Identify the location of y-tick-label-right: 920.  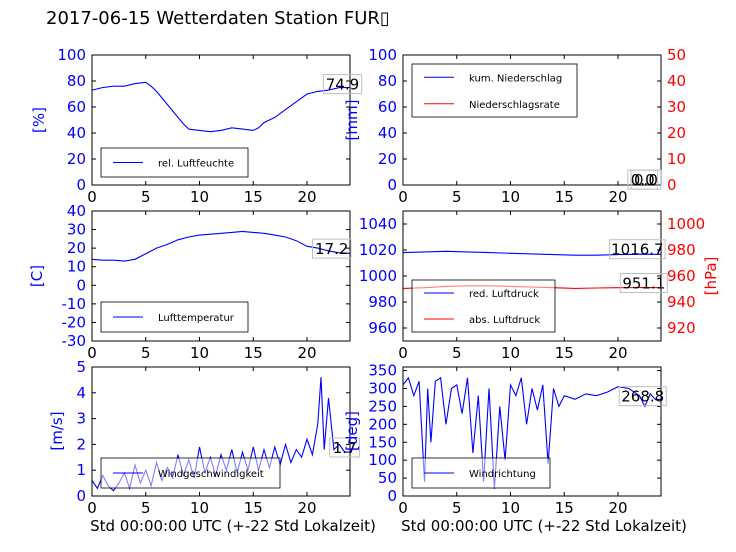
(681, 328).